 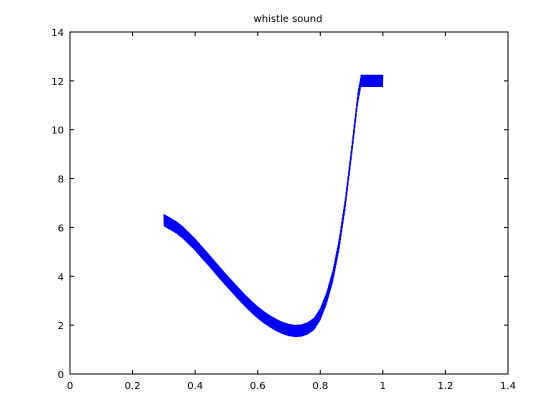 I want to click on y-tick-label: 6, so click(x=61, y=228).